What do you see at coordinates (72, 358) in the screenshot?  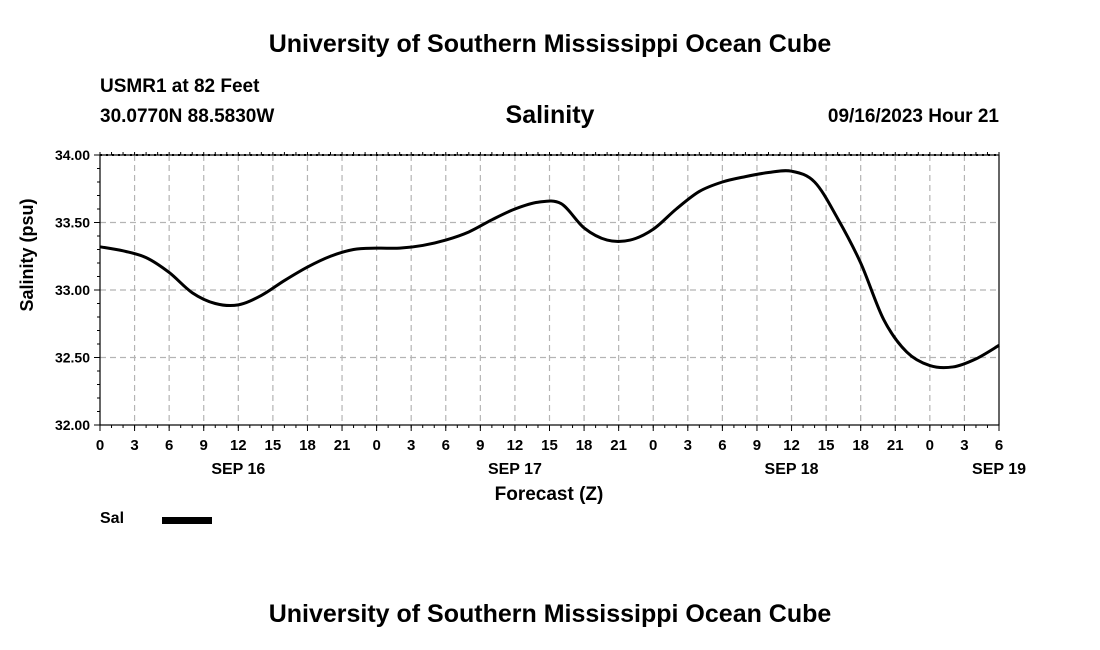 I see `y-tick-label: 32.50` at bounding box center [72, 358].